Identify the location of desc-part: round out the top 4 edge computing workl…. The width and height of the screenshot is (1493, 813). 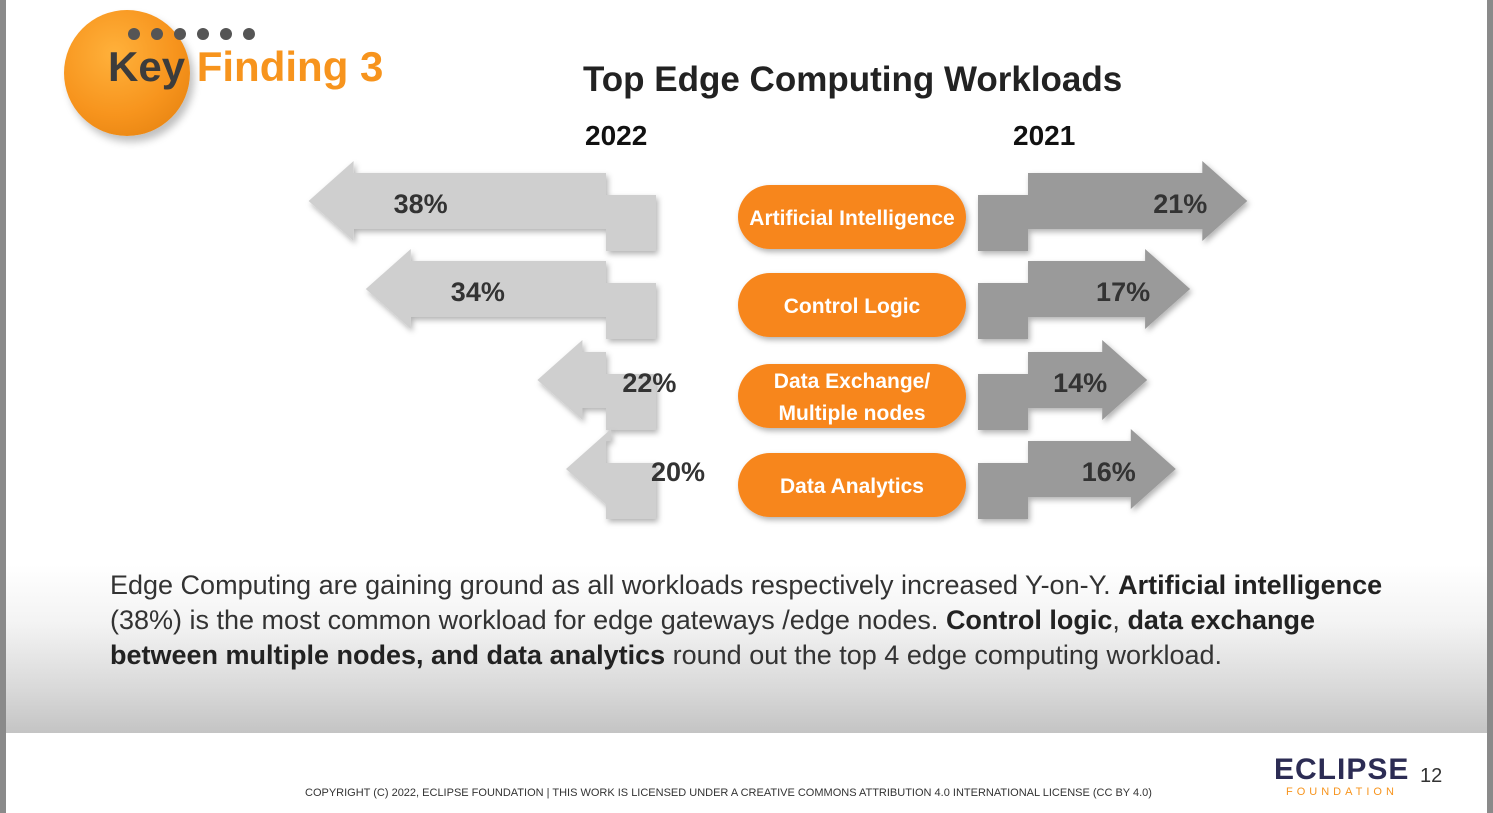
(944, 655).